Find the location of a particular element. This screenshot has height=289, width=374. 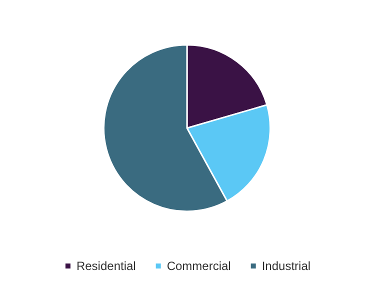

legend-label: Industrial is located at coordinates (286, 266).